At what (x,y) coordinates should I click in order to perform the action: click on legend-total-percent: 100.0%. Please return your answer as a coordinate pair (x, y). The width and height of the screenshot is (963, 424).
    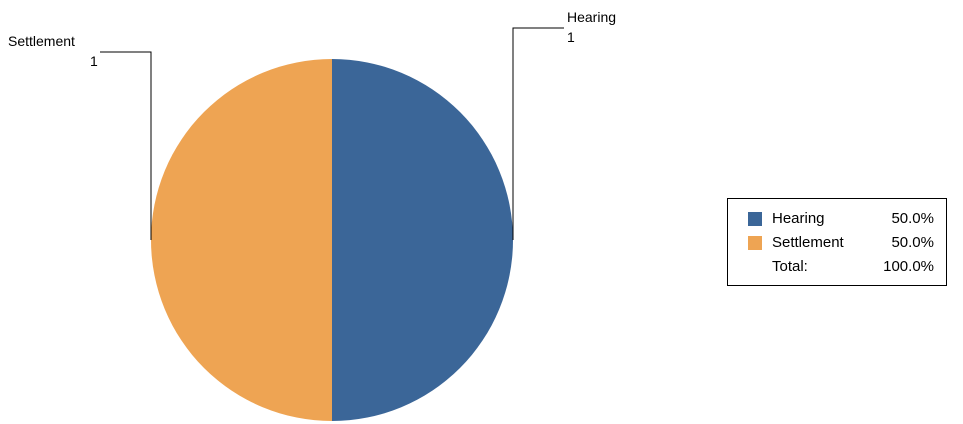
    Looking at the image, I should click on (908, 266).